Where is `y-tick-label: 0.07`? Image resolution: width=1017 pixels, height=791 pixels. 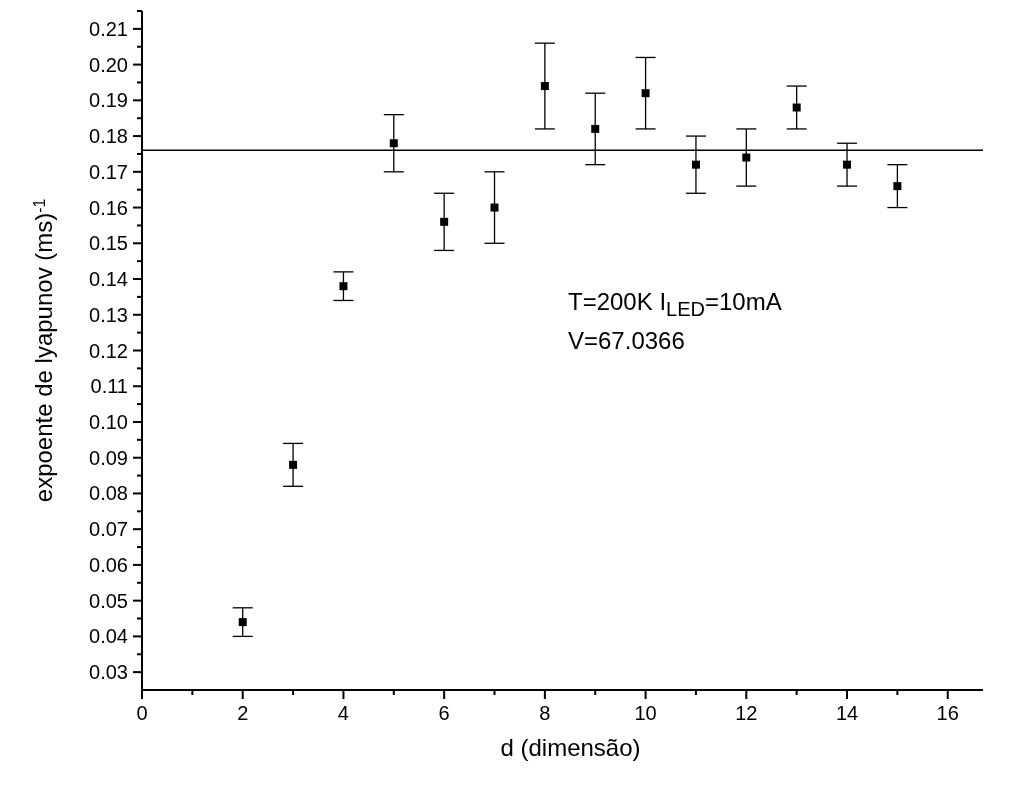 y-tick-label: 0.07 is located at coordinates (108, 529).